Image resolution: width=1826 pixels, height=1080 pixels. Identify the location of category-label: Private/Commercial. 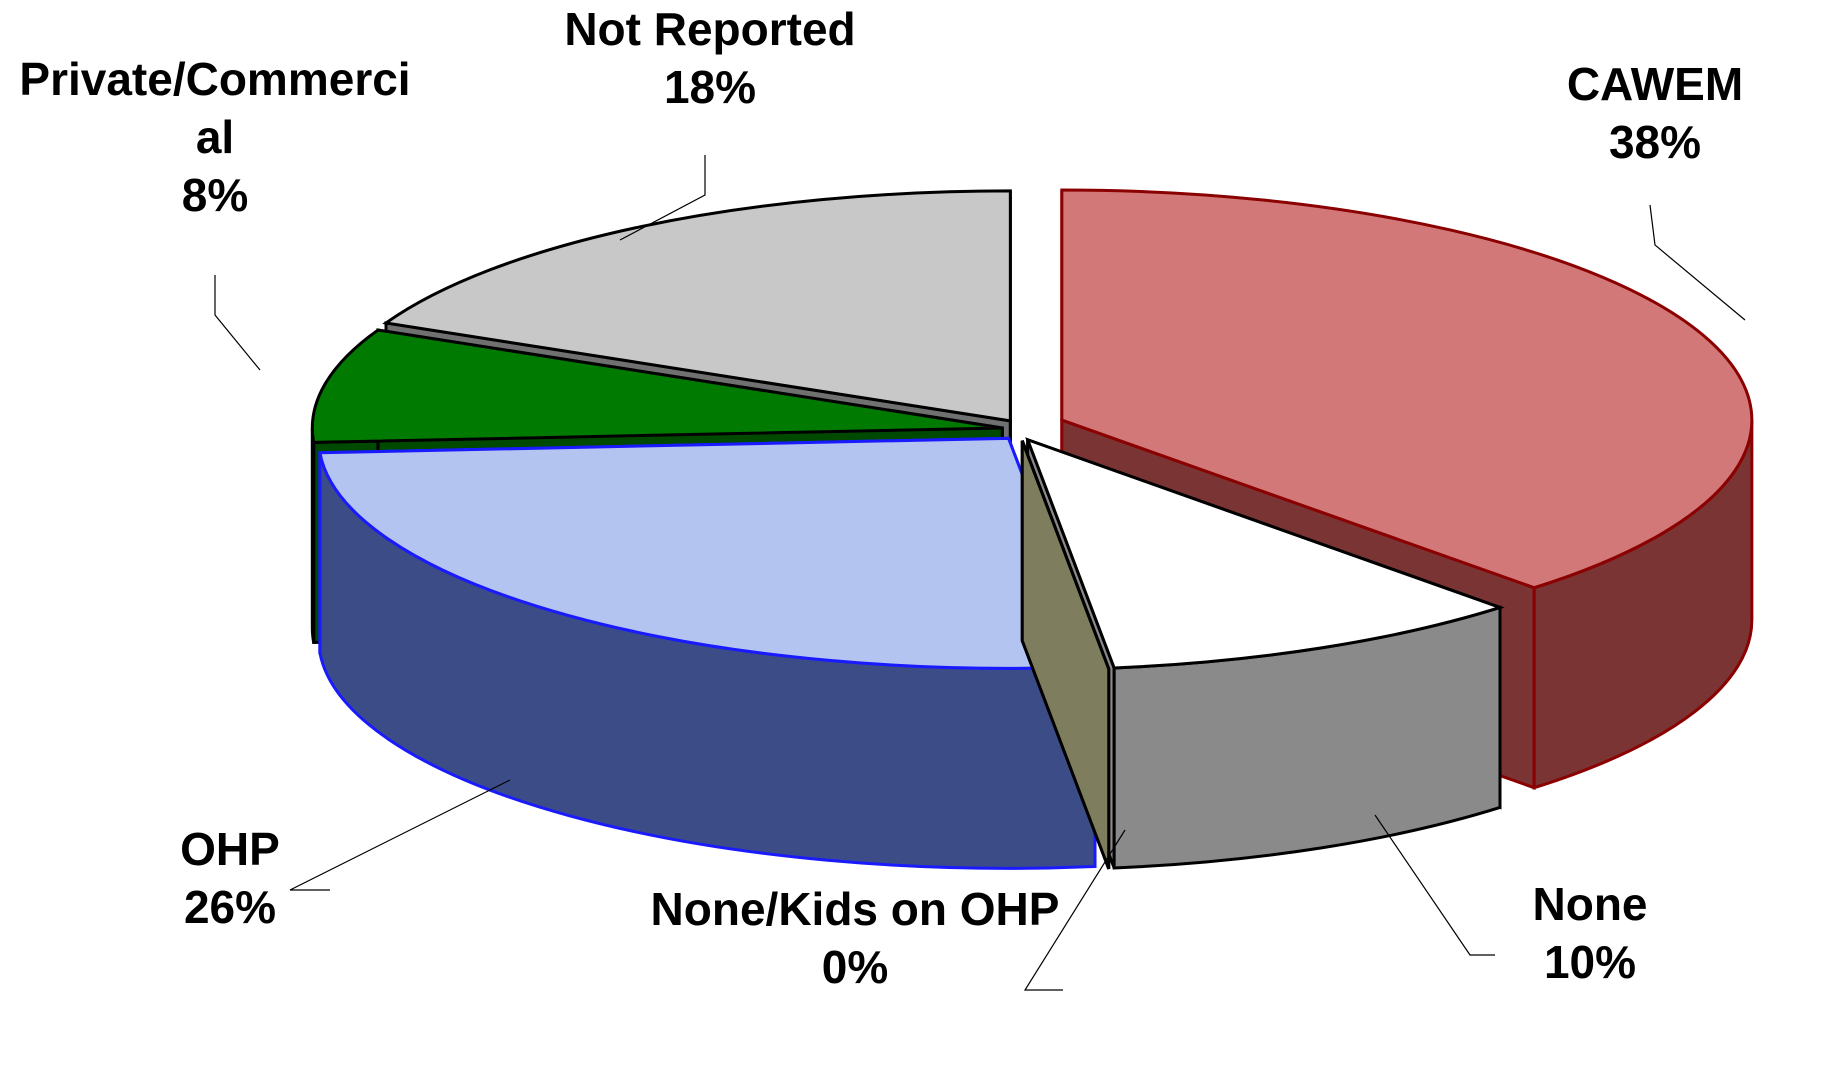
(215, 108).